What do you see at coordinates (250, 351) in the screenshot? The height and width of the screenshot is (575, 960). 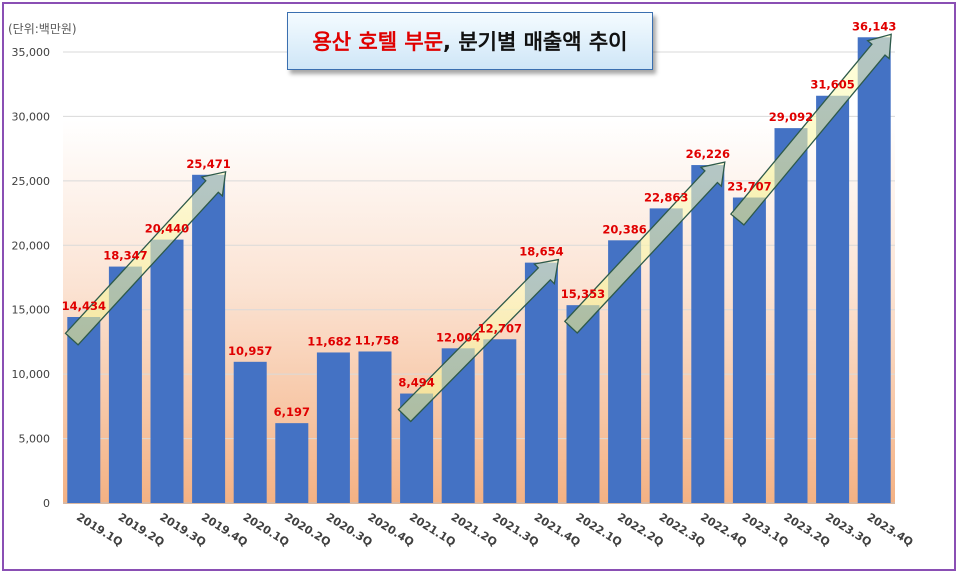 I see `data-label: 10,957` at bounding box center [250, 351].